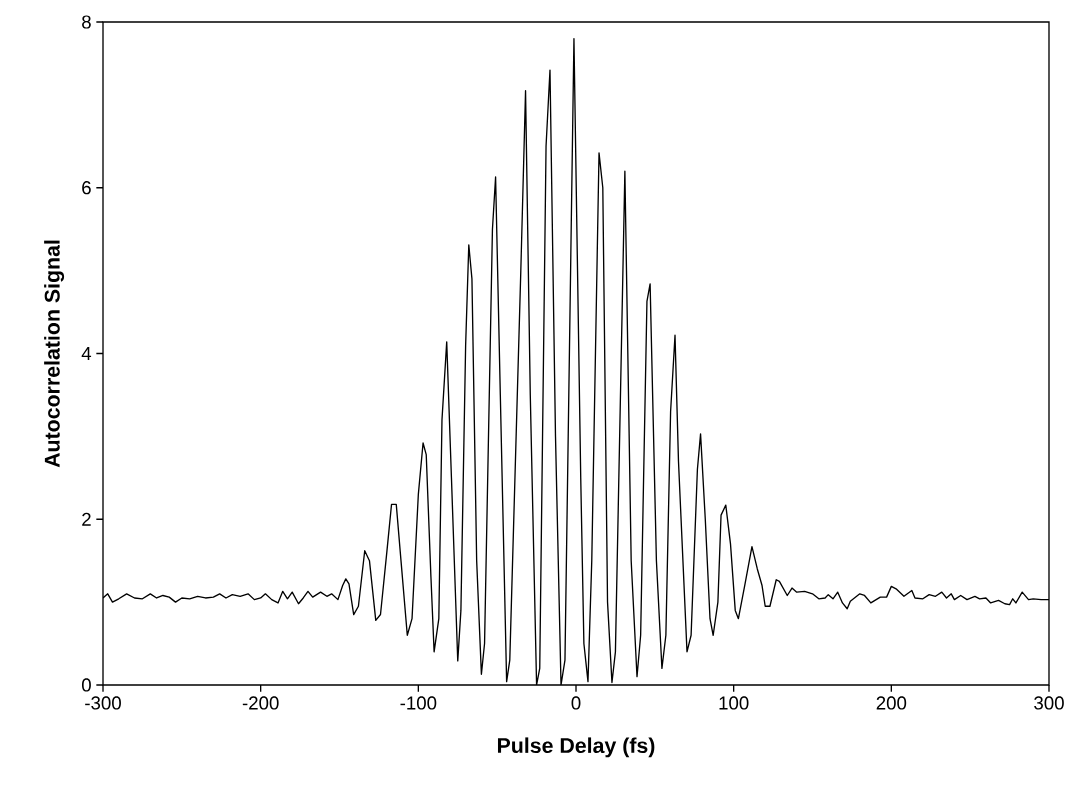 The height and width of the screenshot is (799, 1076). Describe the element at coordinates (260, 703) in the screenshot. I see `x-tick-label: -200` at that location.